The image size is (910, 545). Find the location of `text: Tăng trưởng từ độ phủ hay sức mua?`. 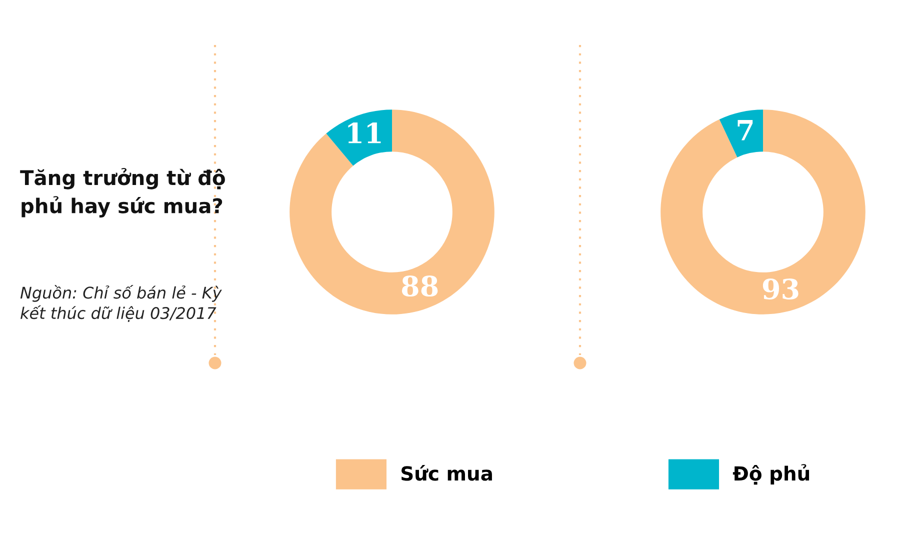

text: Tăng trưởng từ độ phủ hay sức mua? is located at coordinates (122, 193).